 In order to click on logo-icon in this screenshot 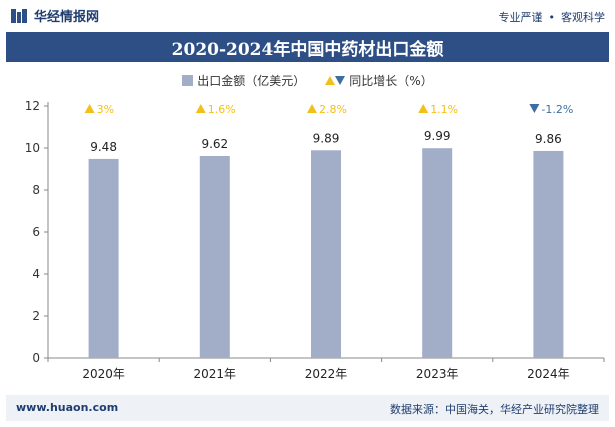, I will do `click(19, 15)`.